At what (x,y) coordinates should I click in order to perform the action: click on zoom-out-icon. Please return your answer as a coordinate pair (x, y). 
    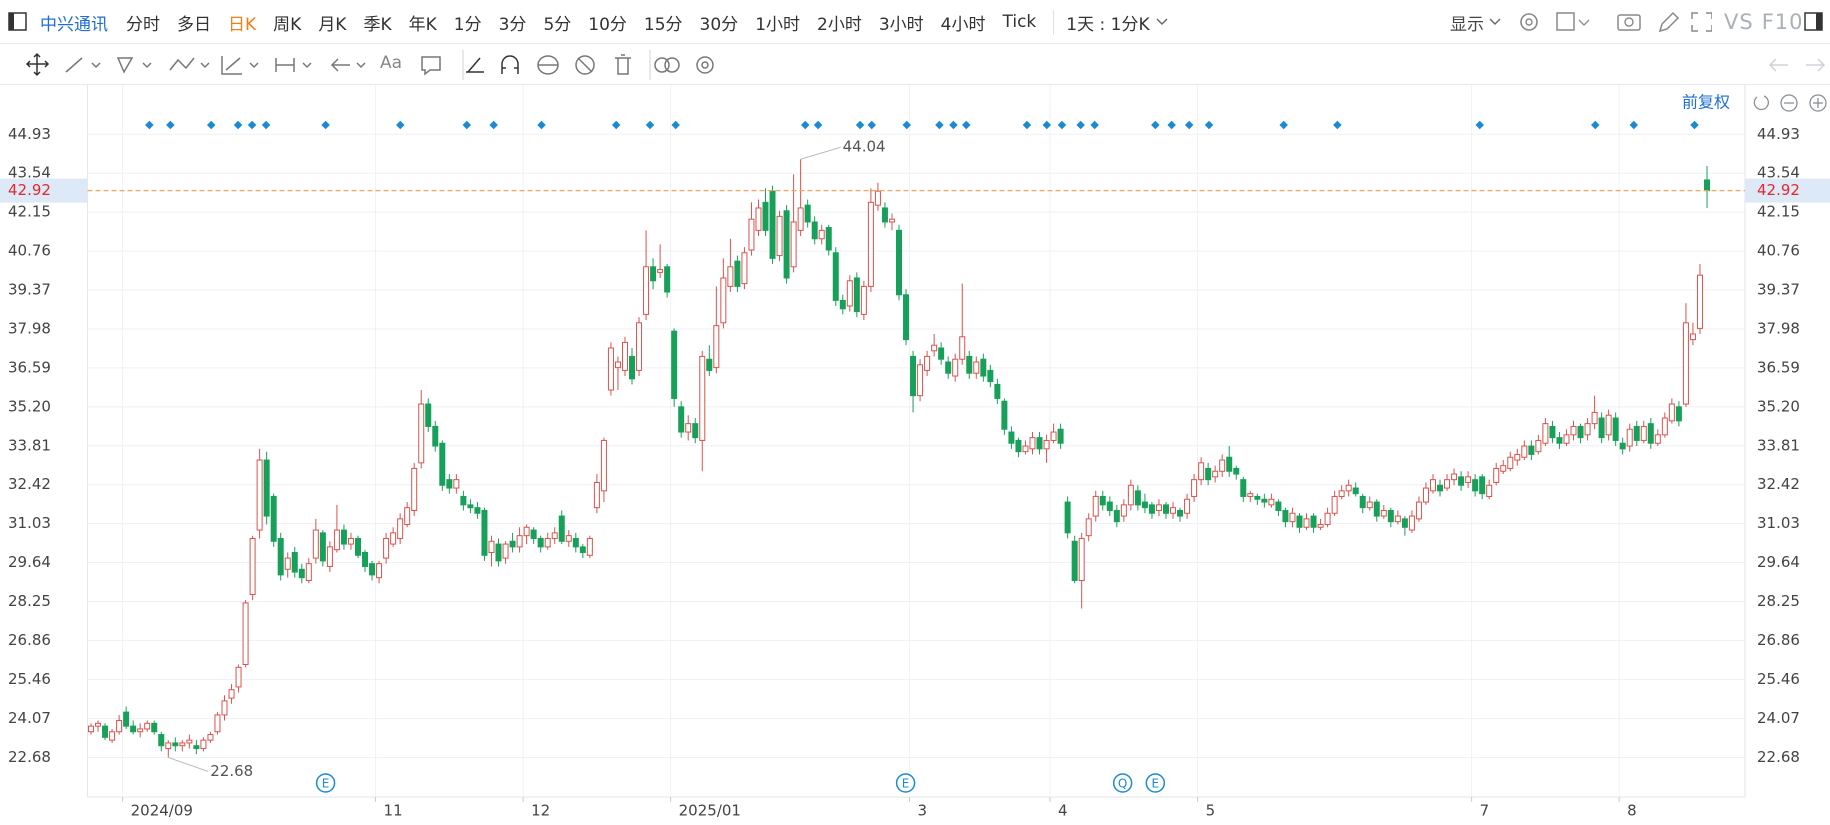
    Looking at the image, I should click on (1789, 103).